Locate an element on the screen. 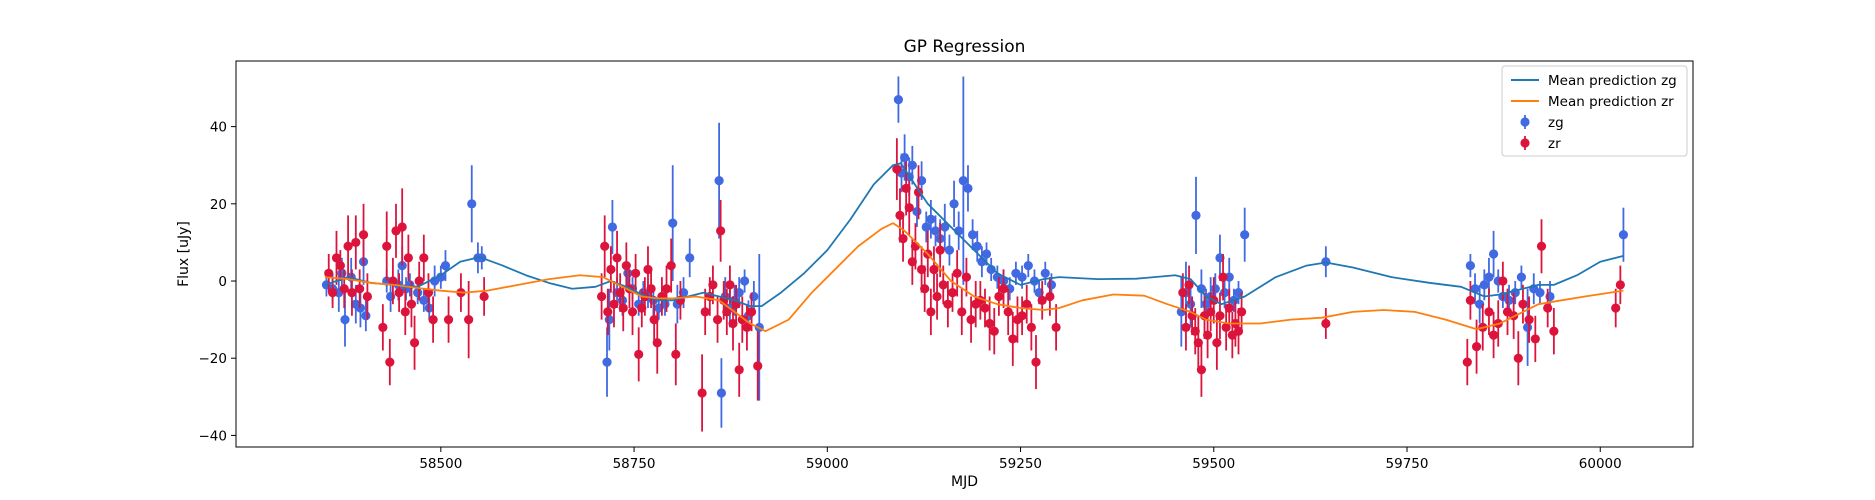  legend-label-zr: zr is located at coordinates (1554, 144).